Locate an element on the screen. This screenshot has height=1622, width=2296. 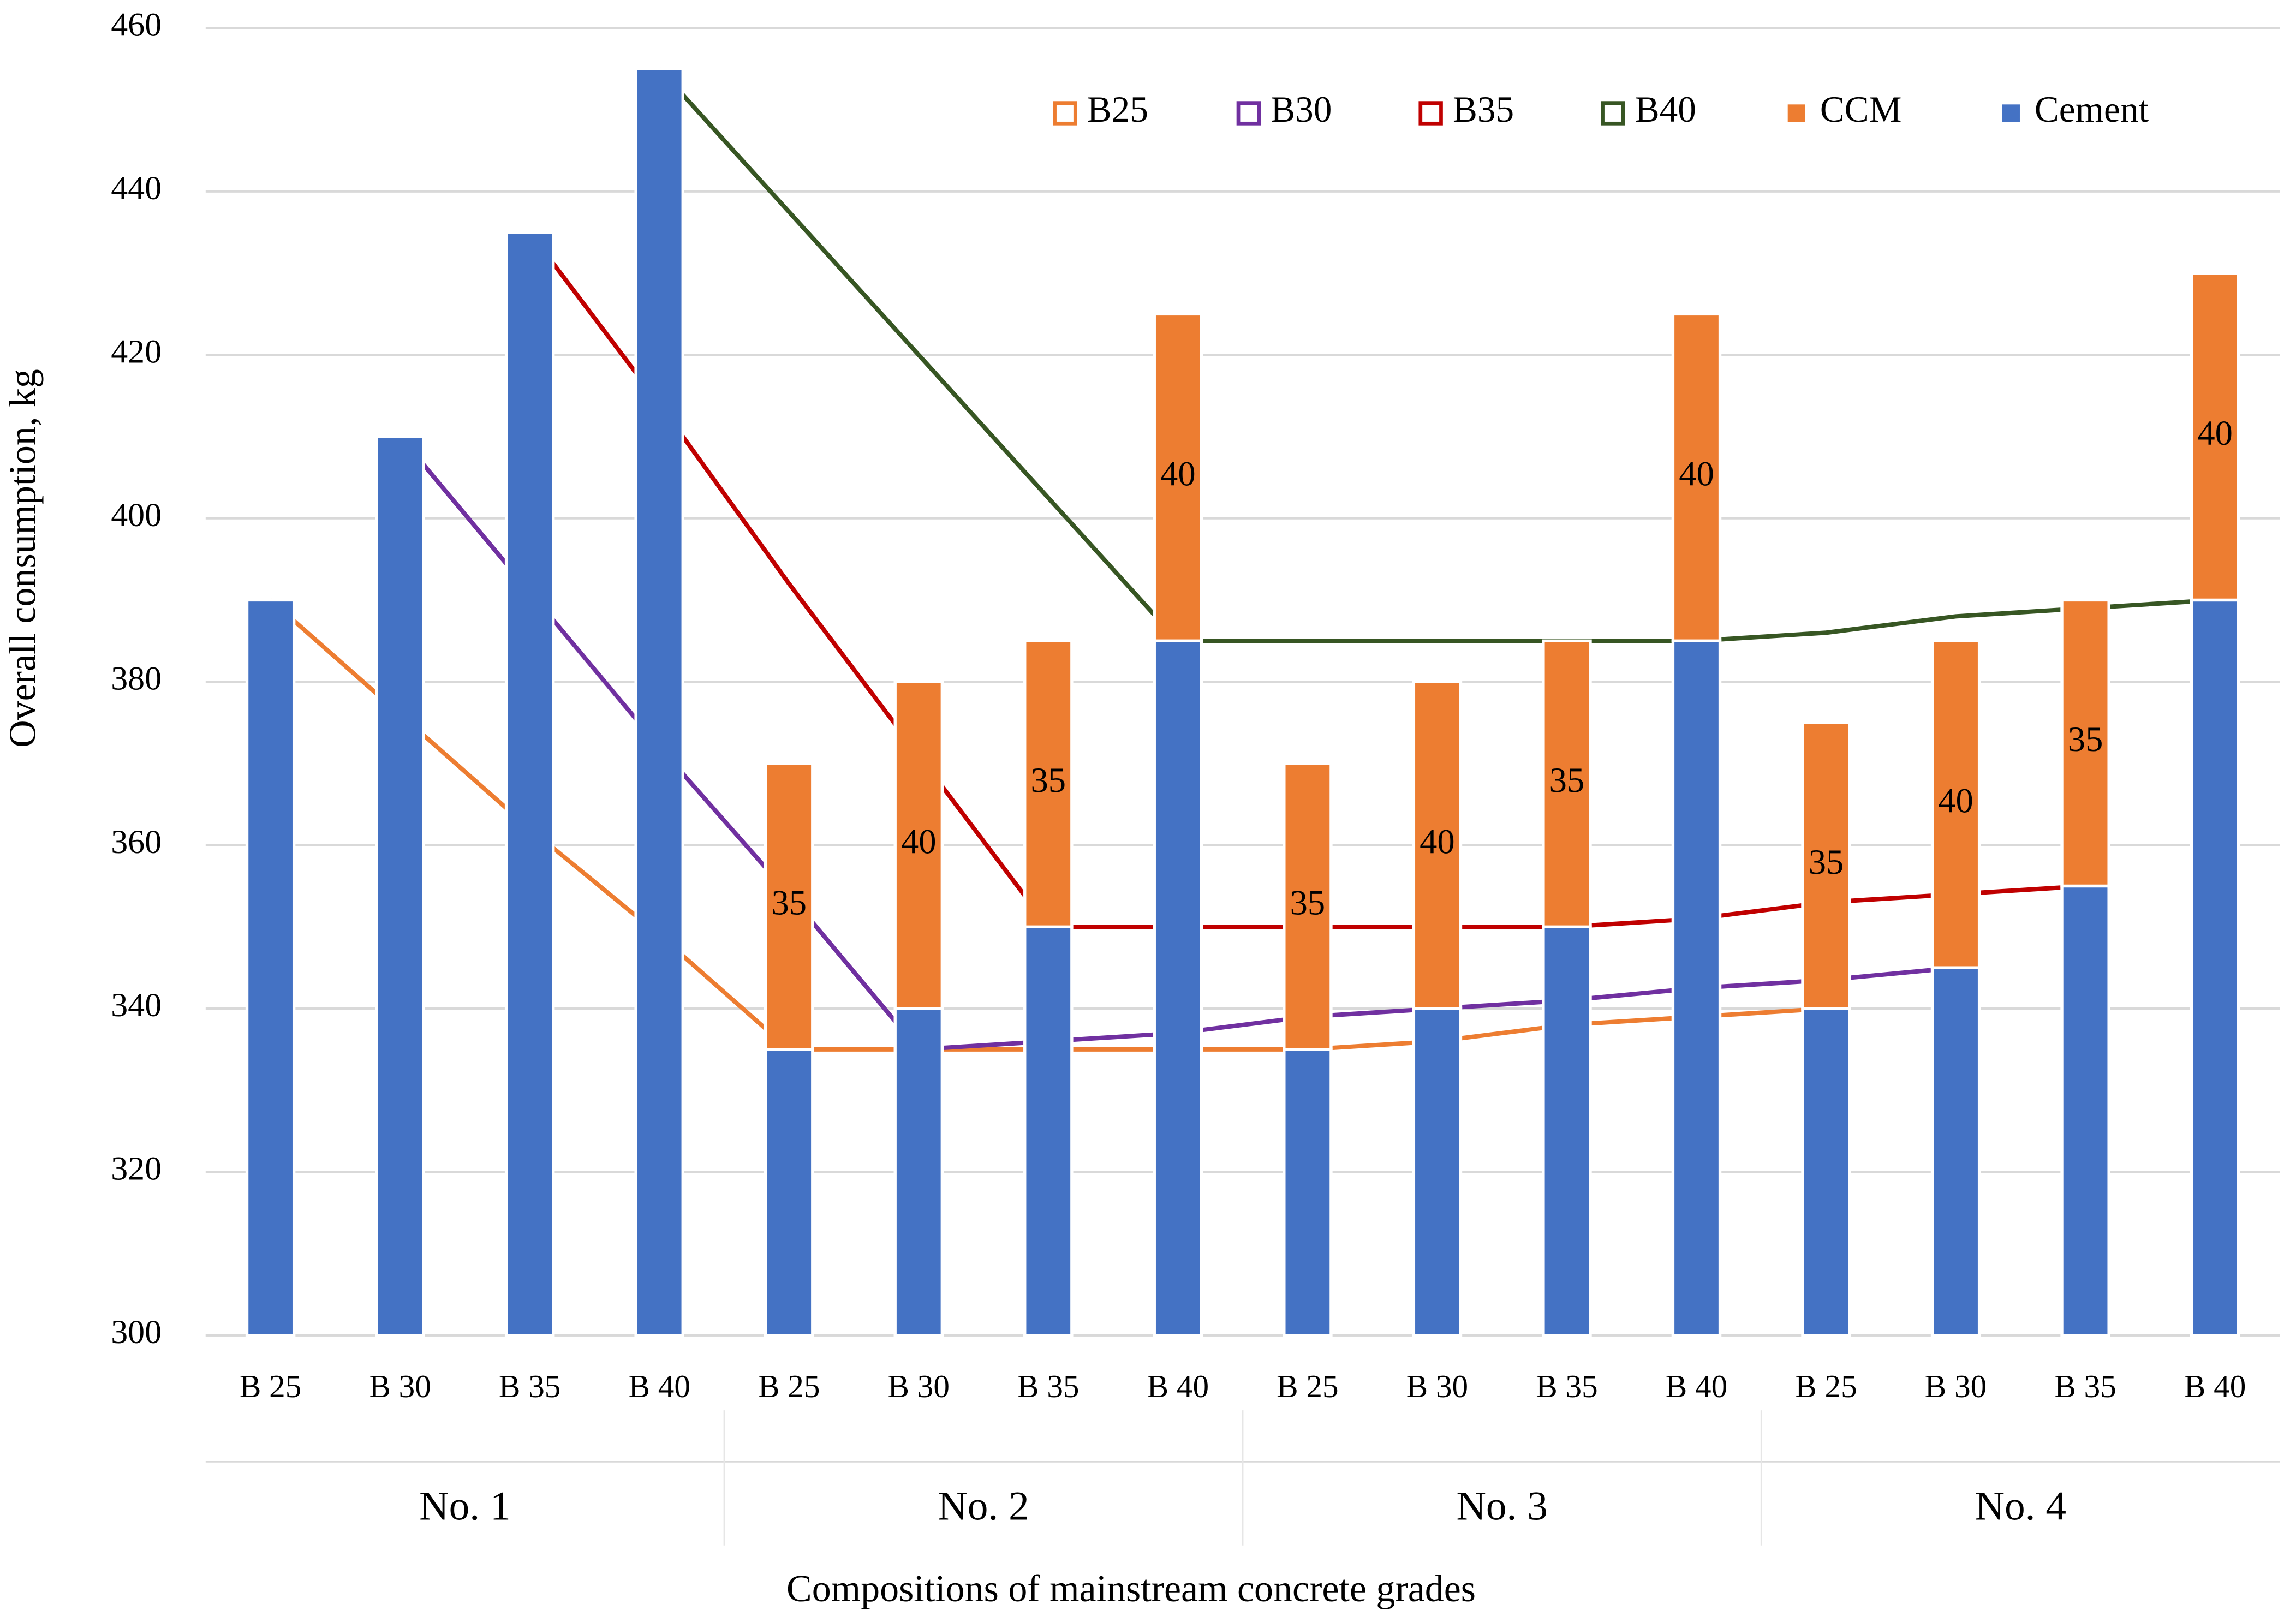
y-tick-label: 400 is located at coordinates (136, 515).